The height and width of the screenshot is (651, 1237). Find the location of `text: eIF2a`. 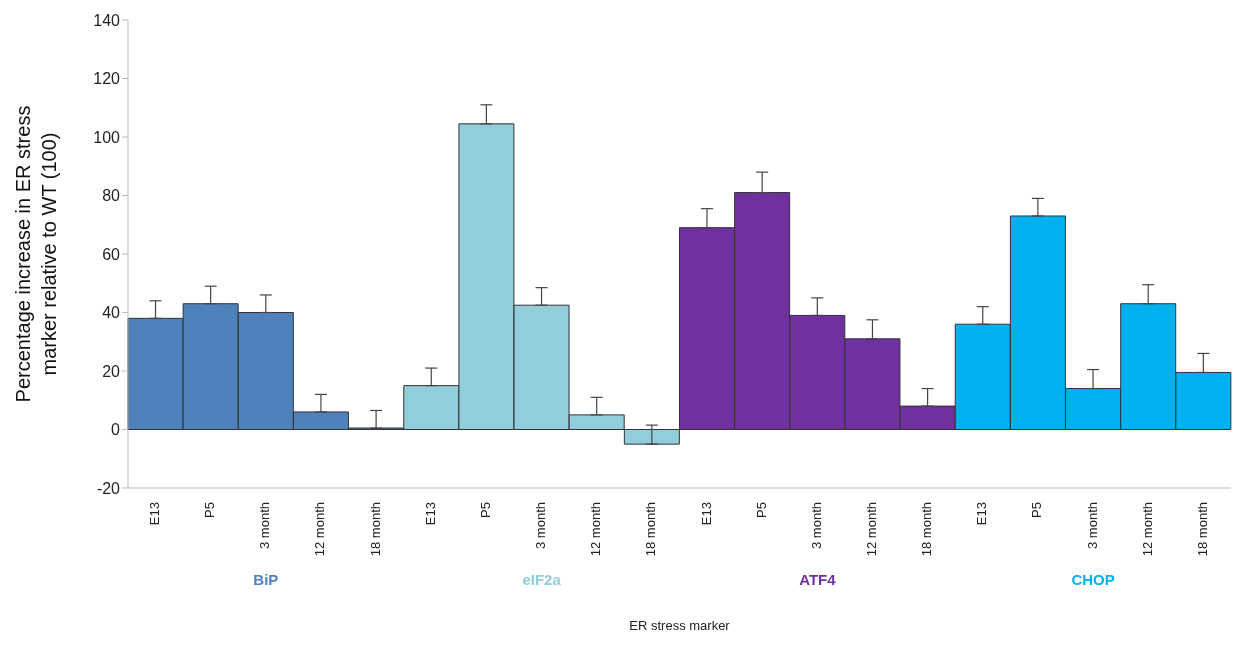

text: eIF2a is located at coordinates (542, 579).